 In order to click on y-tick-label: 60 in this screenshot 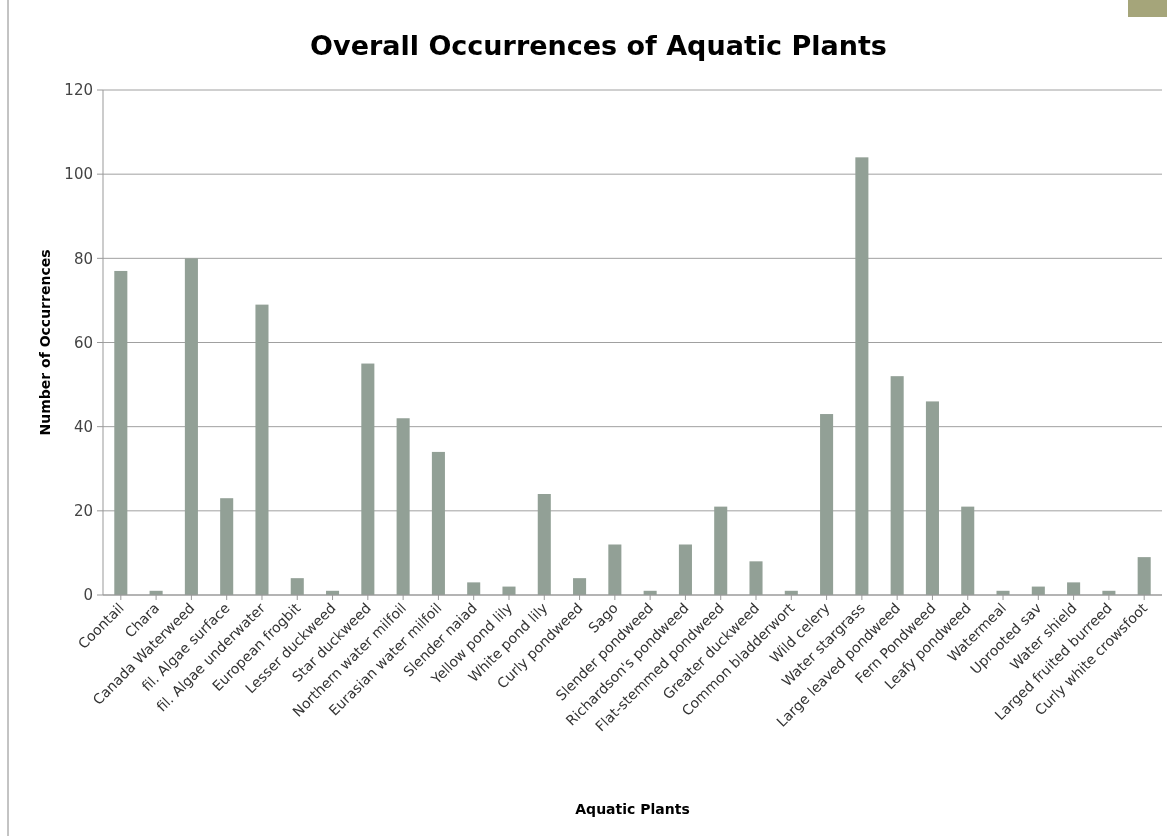, I will do `click(83, 342)`.